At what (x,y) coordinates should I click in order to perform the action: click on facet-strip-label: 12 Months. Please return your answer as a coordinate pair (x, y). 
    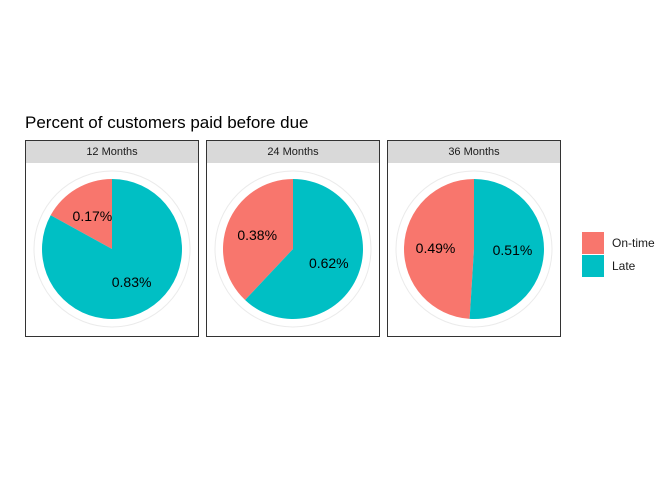
    Looking at the image, I should click on (112, 152).